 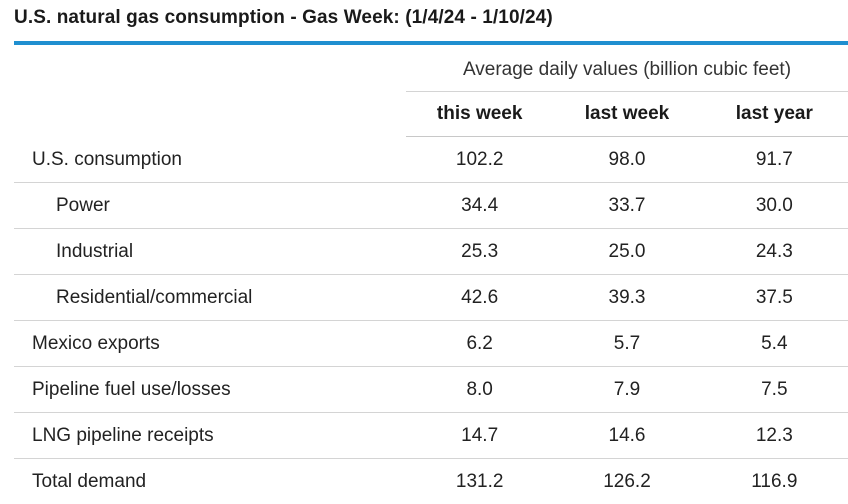 What do you see at coordinates (431, 390) in the screenshot?
I see `table-row: Pipeline fuel use/losses 8.0 7.9 7.5` at bounding box center [431, 390].